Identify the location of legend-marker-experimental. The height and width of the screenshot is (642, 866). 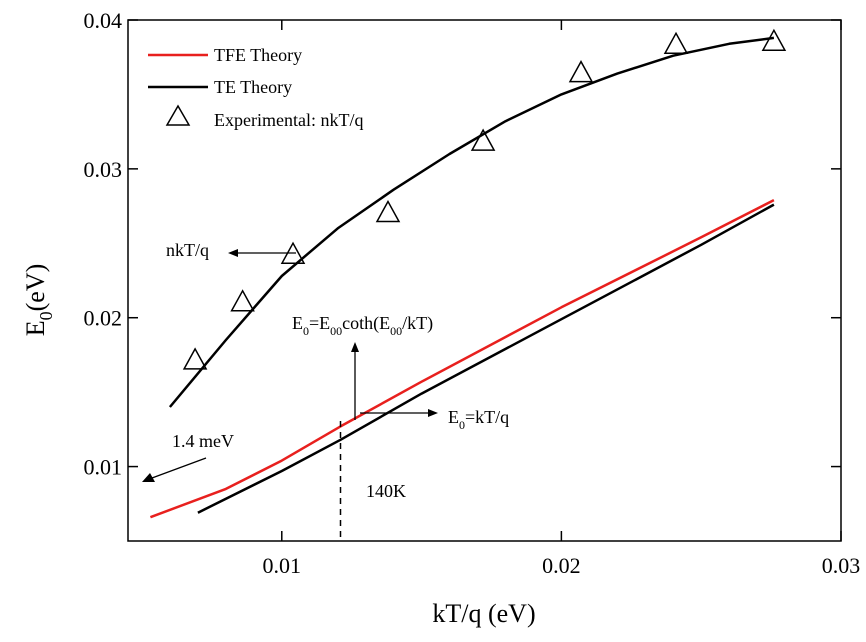
(178, 115).